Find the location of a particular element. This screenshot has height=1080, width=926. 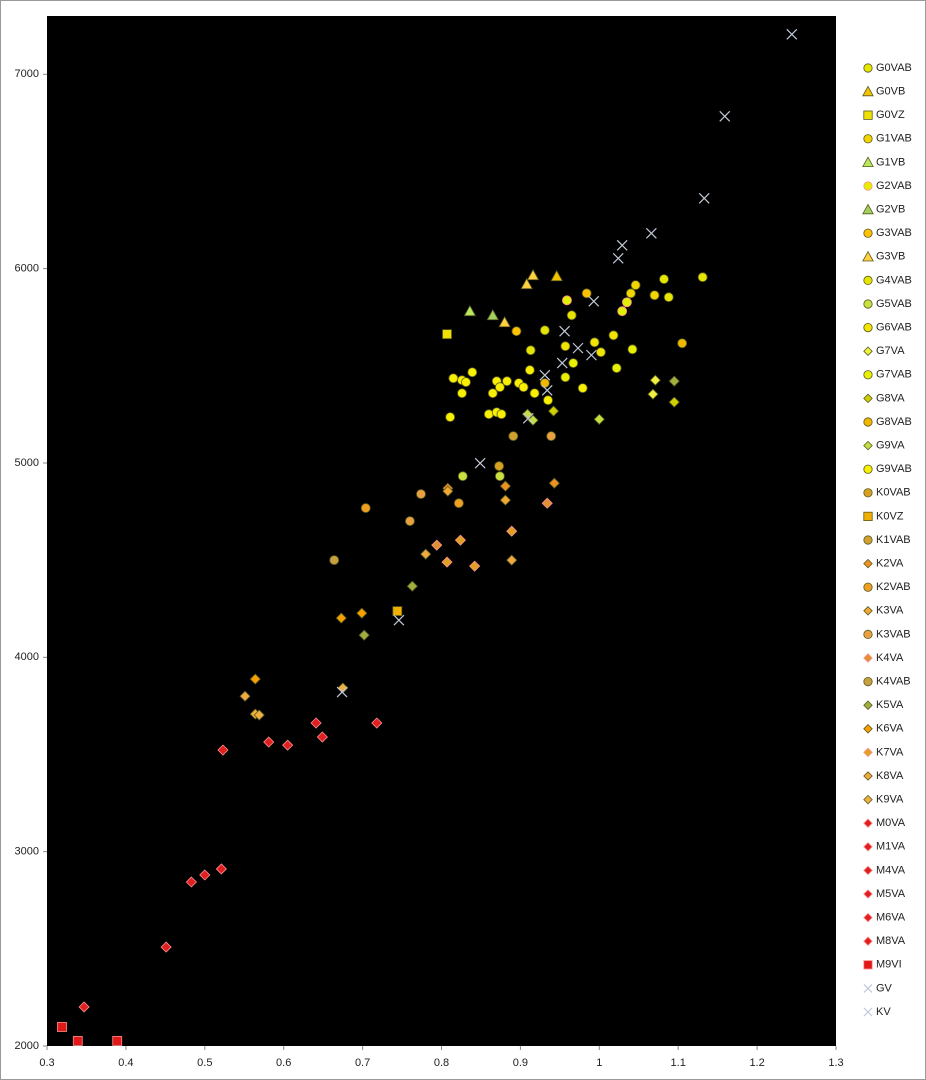

legend-label: M6VA is located at coordinates (891, 918).